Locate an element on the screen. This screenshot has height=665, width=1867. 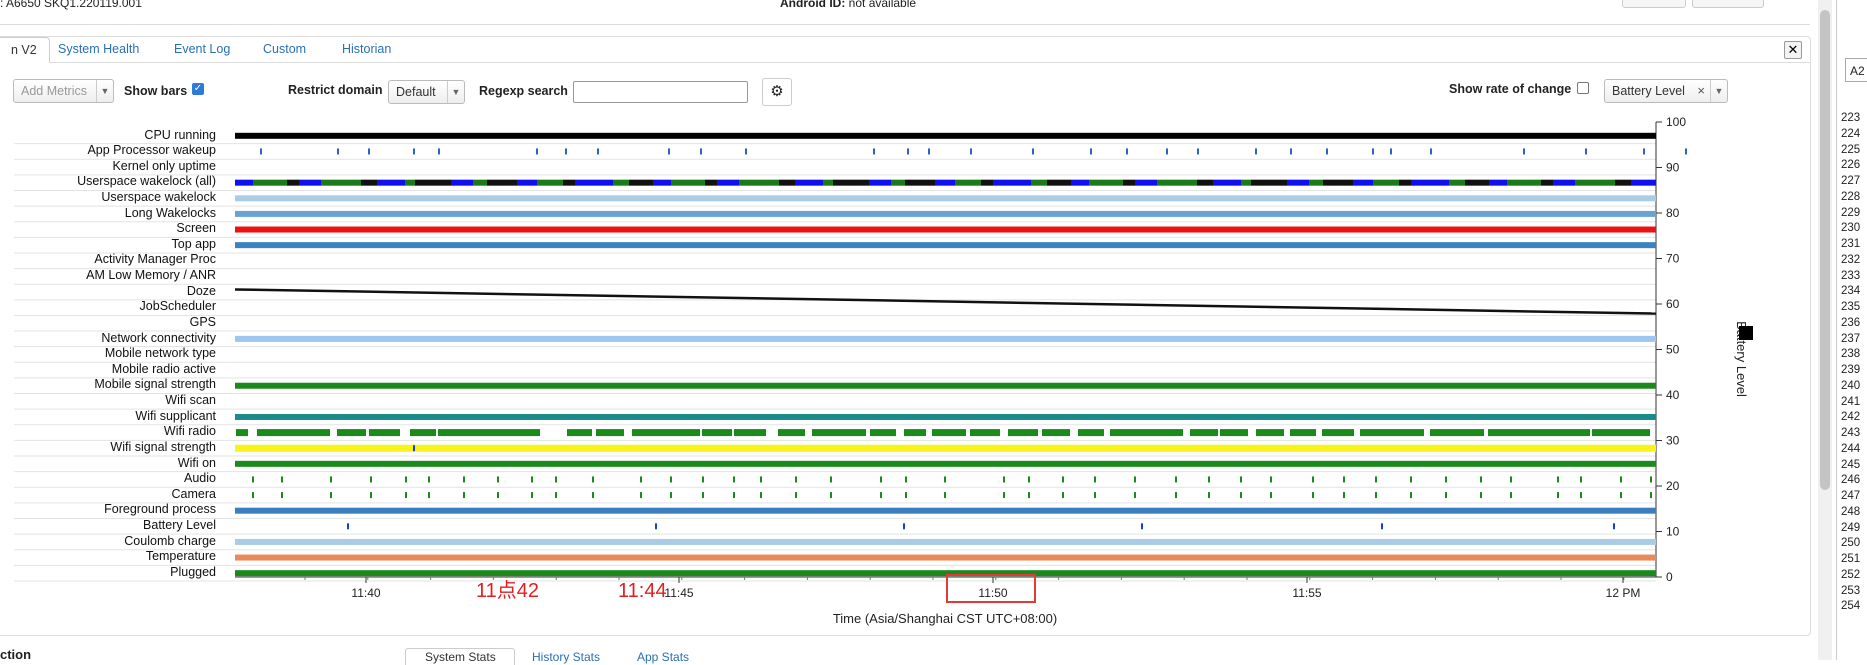
row-label: Audio is located at coordinates (200, 478).